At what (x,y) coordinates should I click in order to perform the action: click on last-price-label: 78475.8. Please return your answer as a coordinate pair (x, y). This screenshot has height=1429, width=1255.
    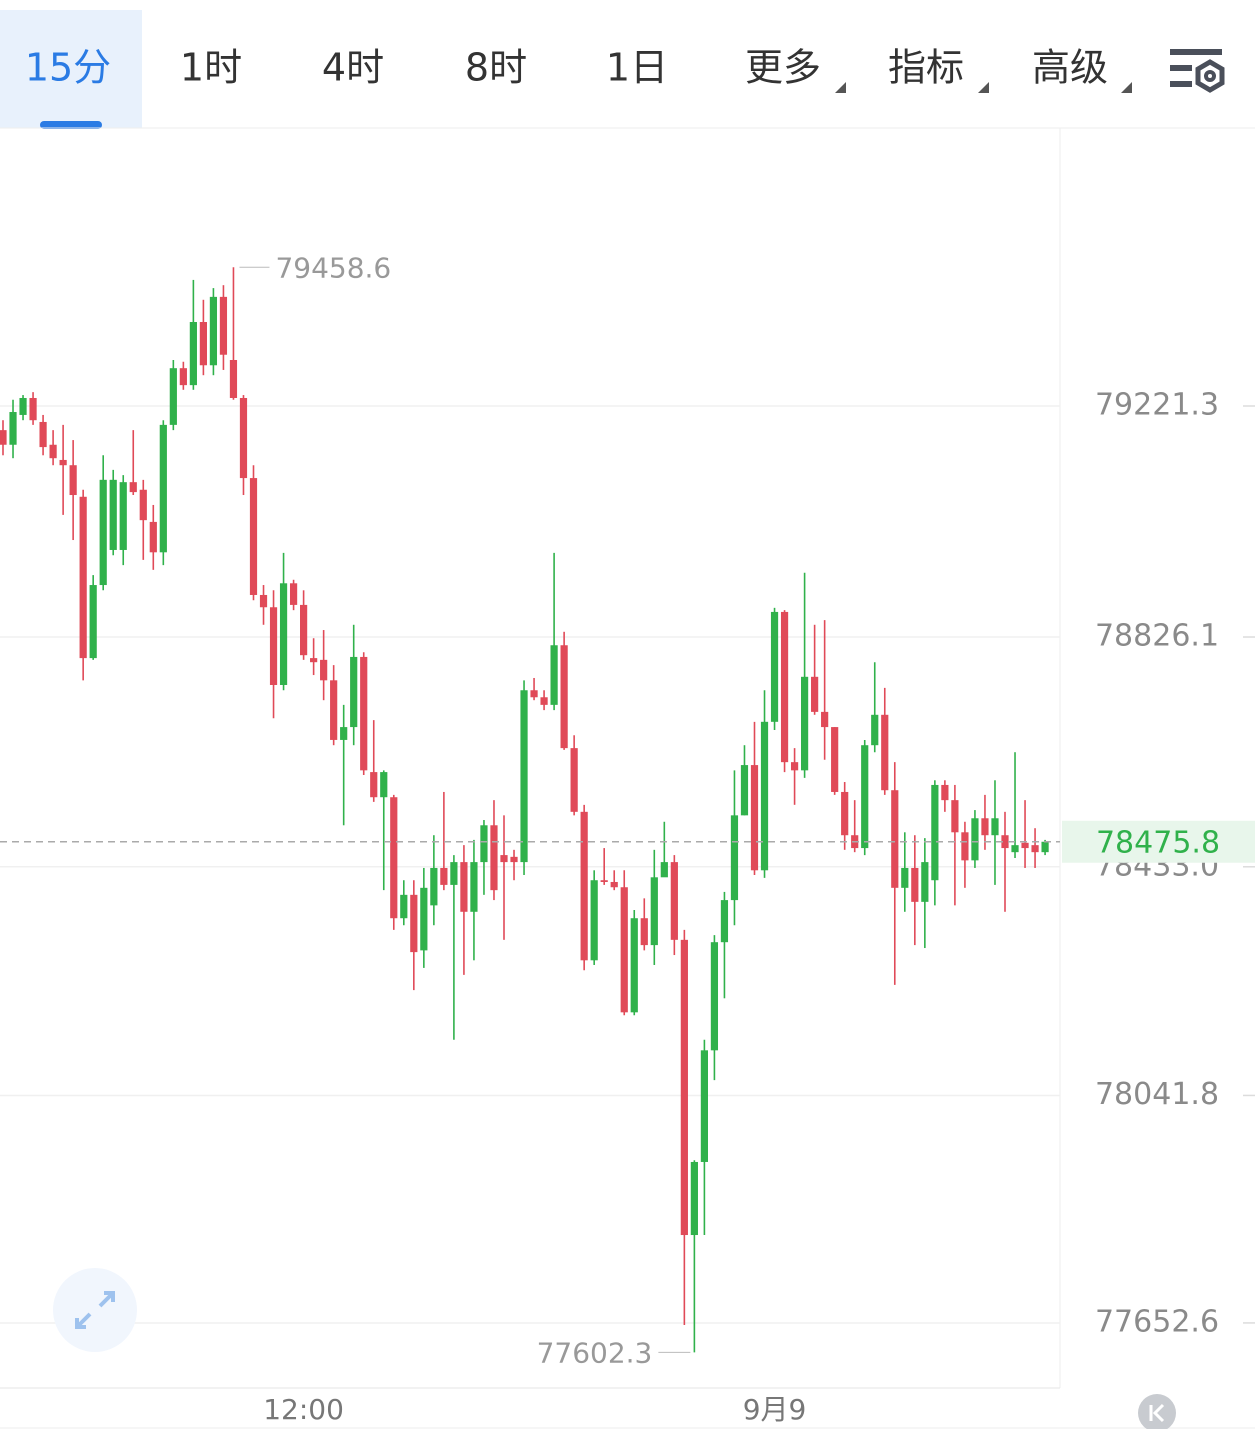
    Looking at the image, I should click on (1158, 842).